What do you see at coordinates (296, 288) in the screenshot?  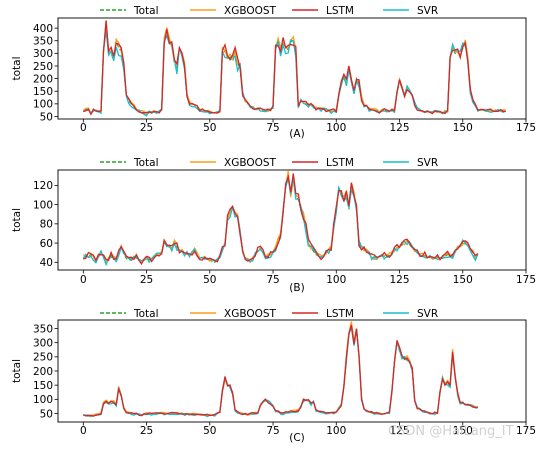 I see `subplot-caption: (B)` at bounding box center [296, 288].